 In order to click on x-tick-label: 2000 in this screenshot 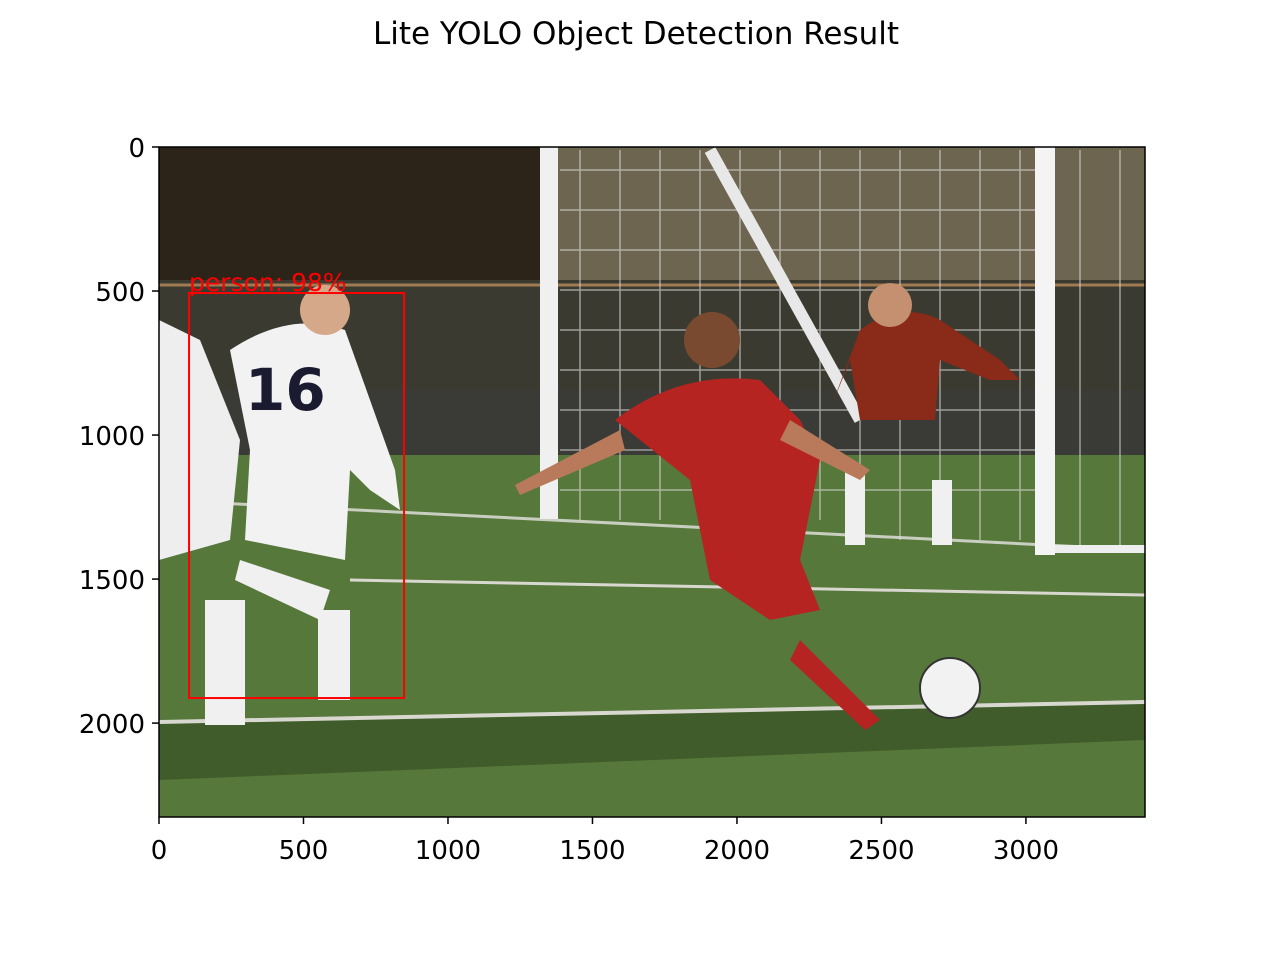, I will do `click(737, 851)`.